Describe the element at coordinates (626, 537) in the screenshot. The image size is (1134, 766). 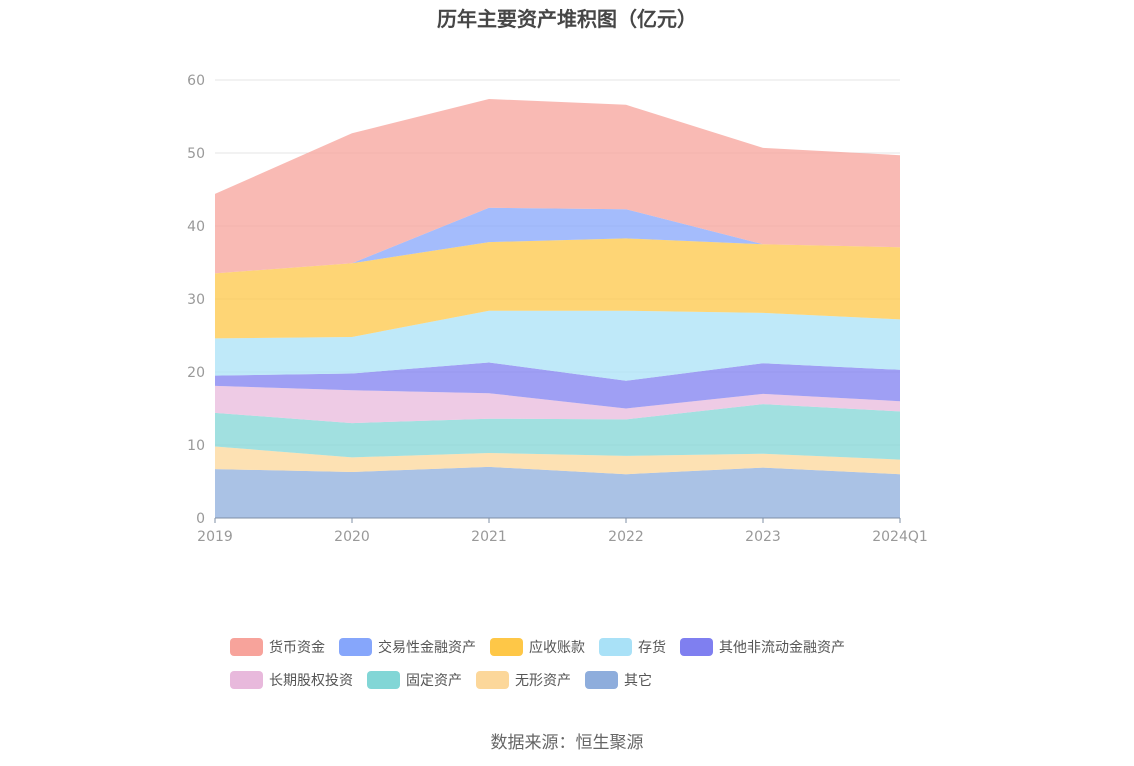
I see `x-tick-label: 2022` at that location.